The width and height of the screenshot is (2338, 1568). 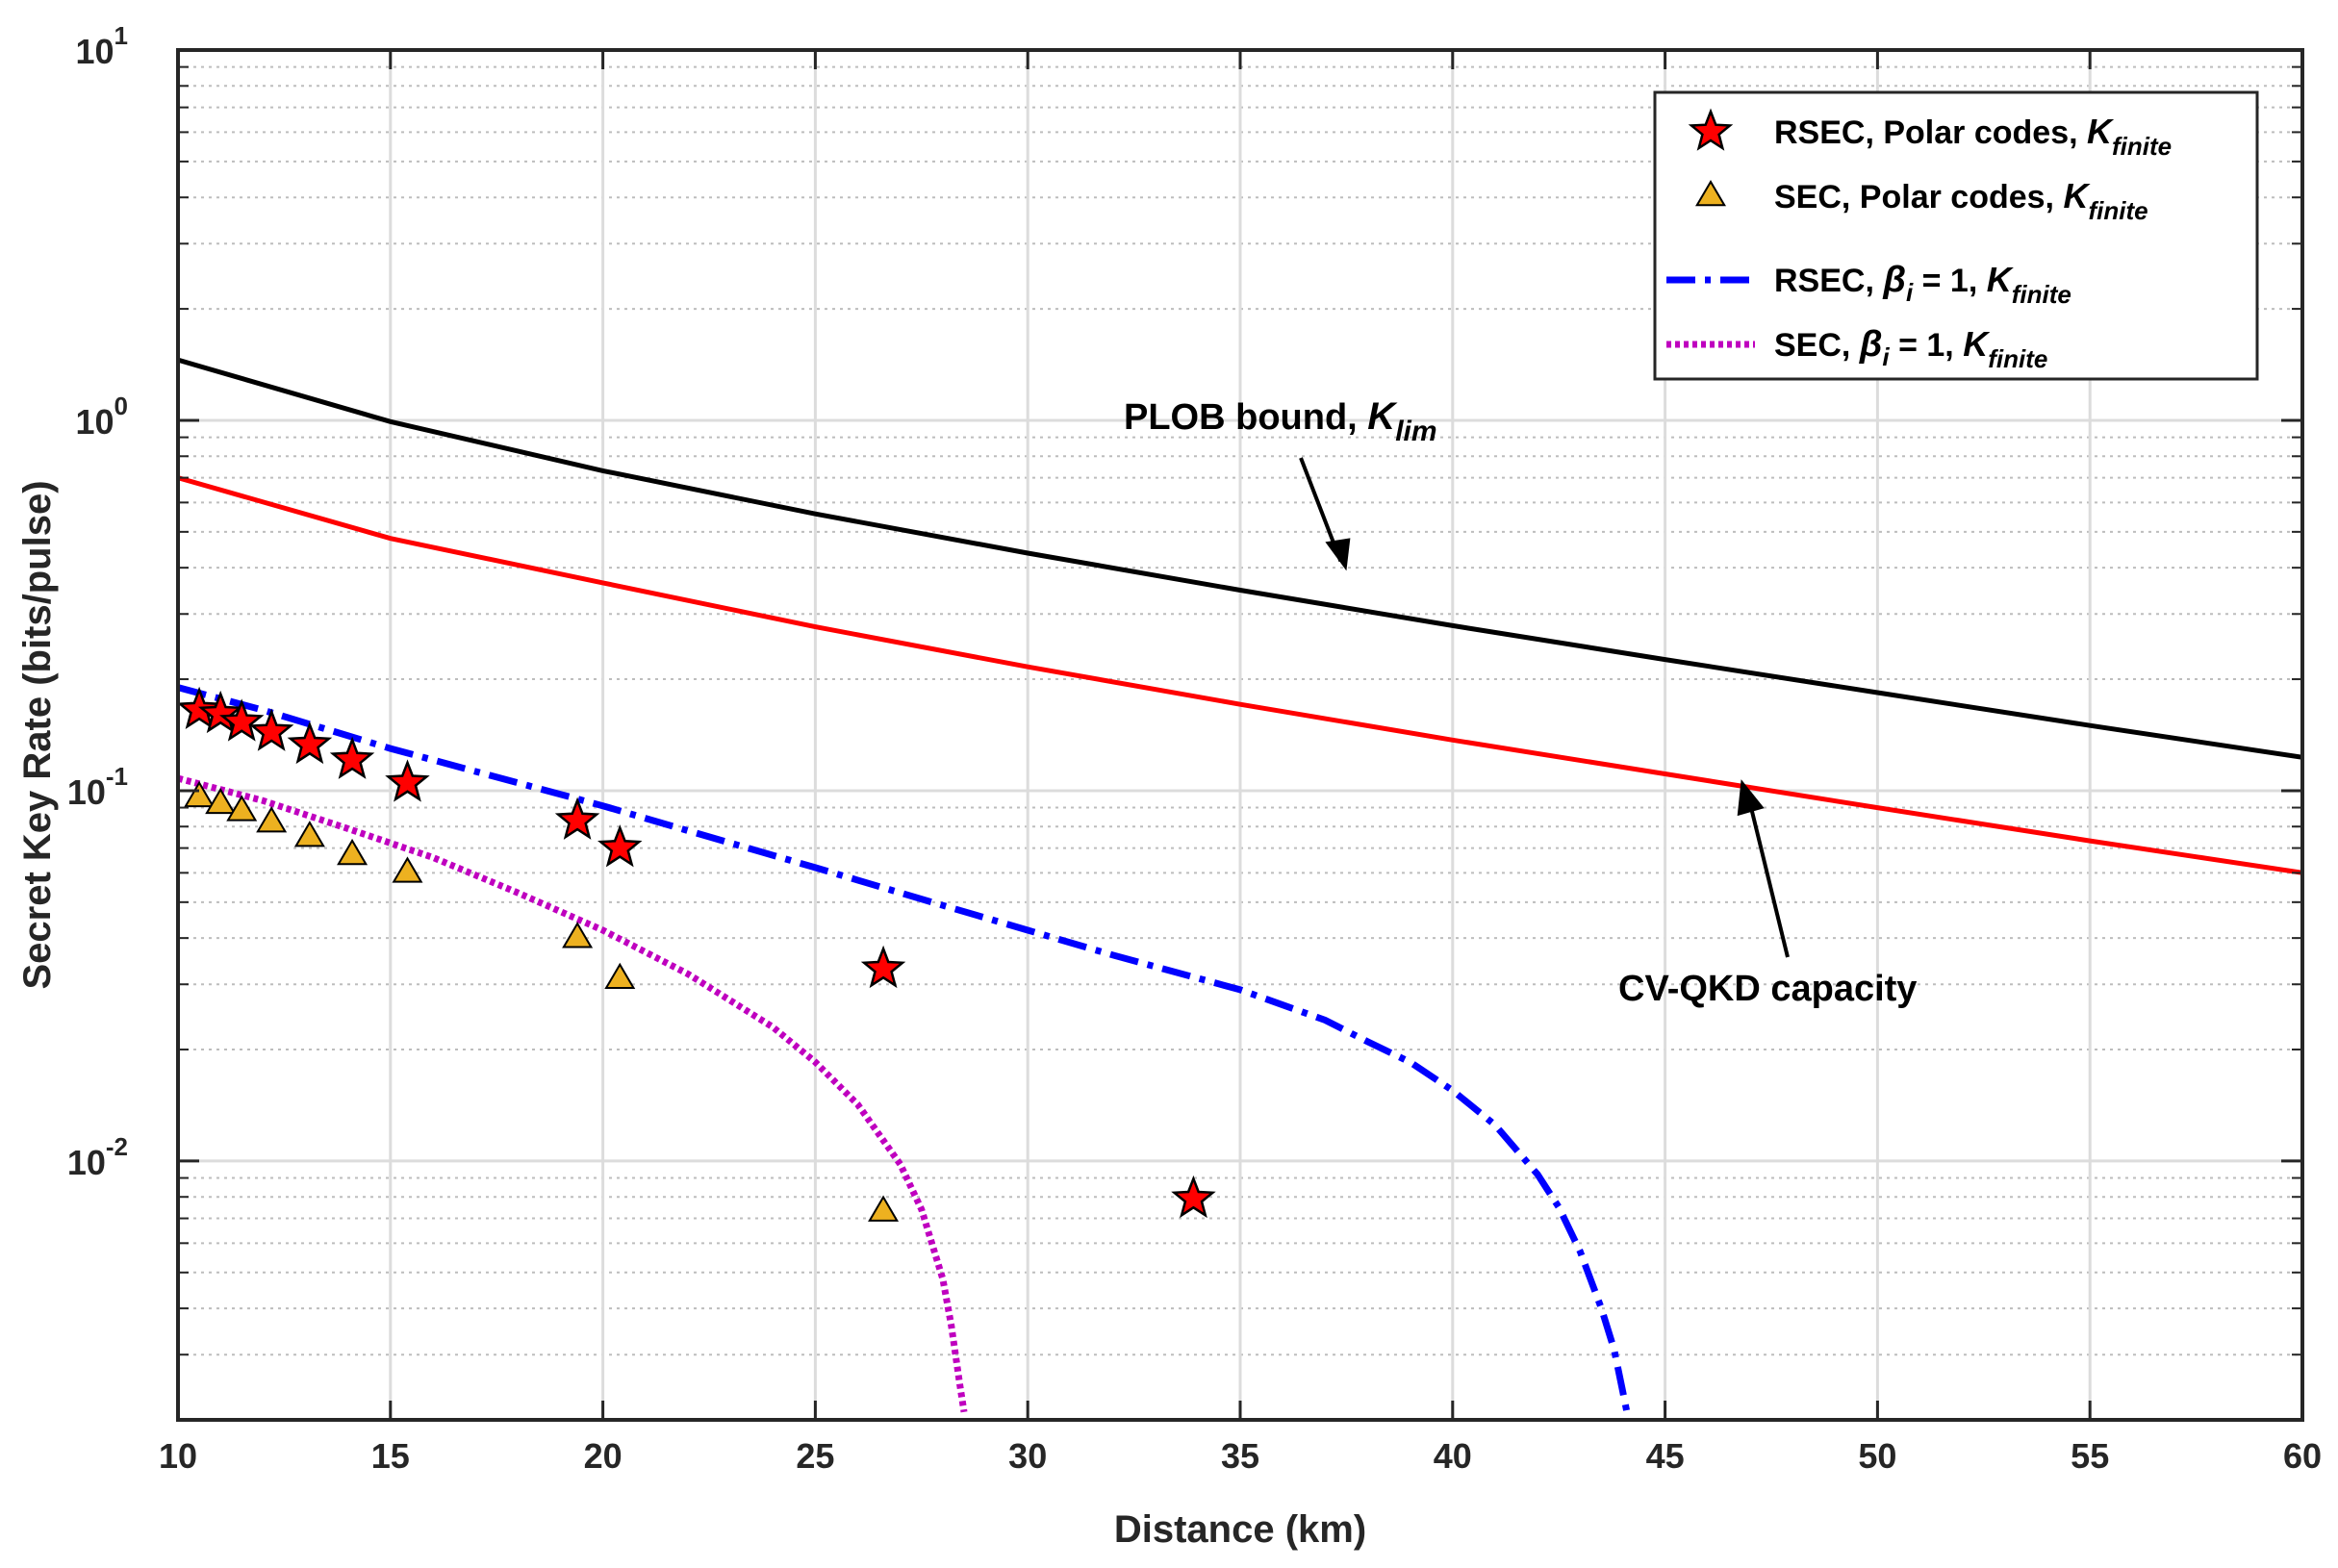 What do you see at coordinates (97, 787) in the screenshot?
I see `y-tick-label: 10⁻¹` at bounding box center [97, 787].